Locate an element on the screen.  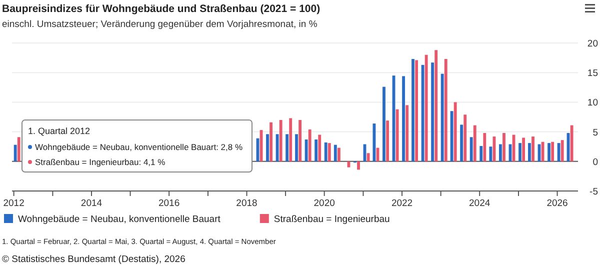
x-tick-label: 2026 is located at coordinates (557, 203).